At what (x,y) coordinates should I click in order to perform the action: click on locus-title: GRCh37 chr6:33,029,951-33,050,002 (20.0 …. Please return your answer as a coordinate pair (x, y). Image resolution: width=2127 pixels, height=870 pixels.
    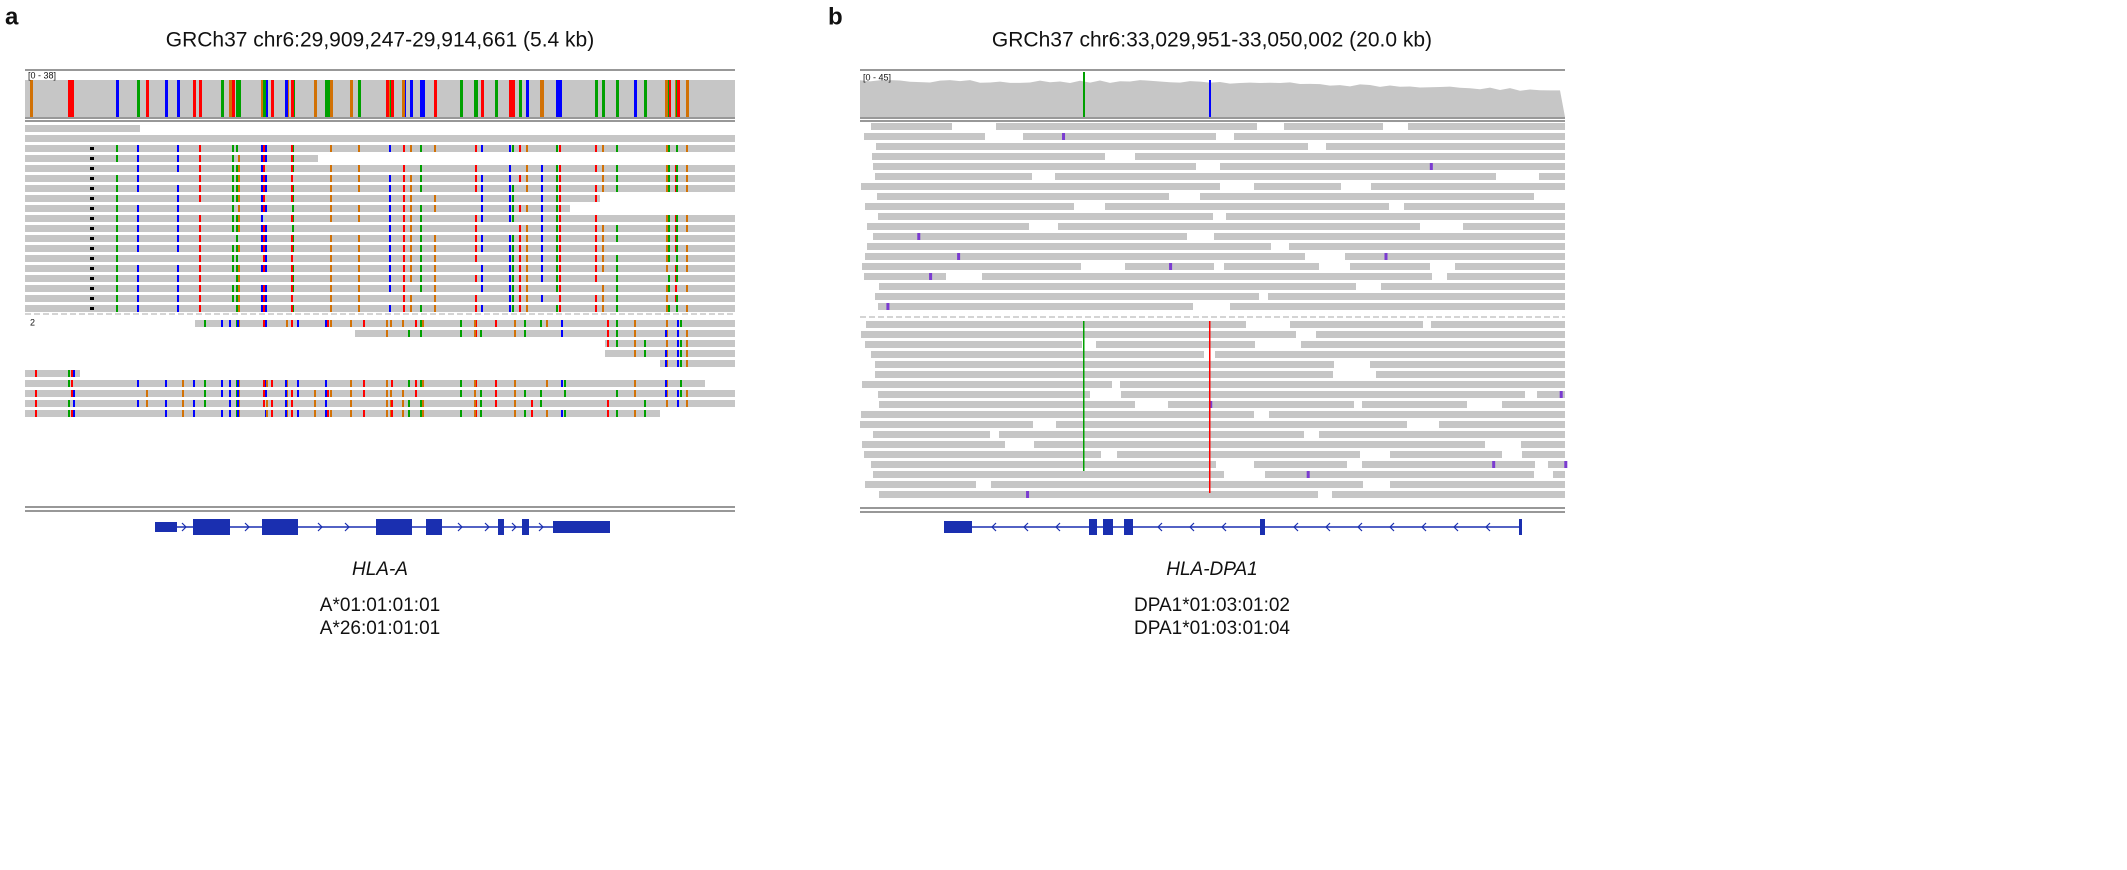
    Looking at the image, I should click on (1212, 40).